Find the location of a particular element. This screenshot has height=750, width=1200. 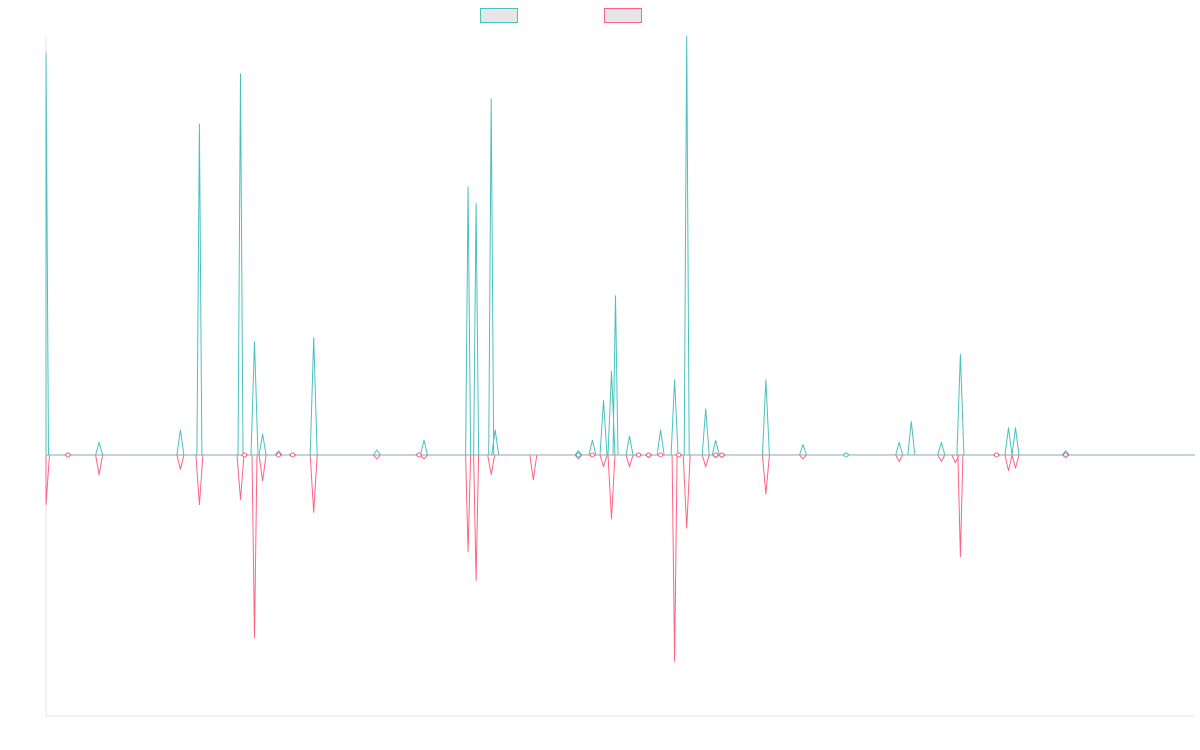

legend is located at coordinates (600, 18).